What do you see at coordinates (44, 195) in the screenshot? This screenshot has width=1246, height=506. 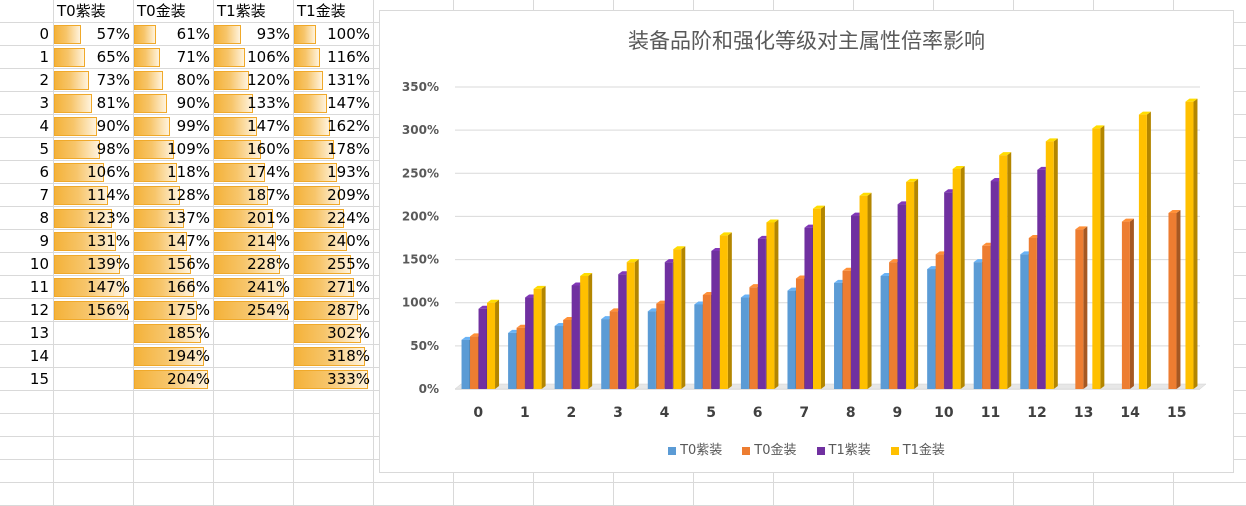 I see `row-label: 7` at bounding box center [44, 195].